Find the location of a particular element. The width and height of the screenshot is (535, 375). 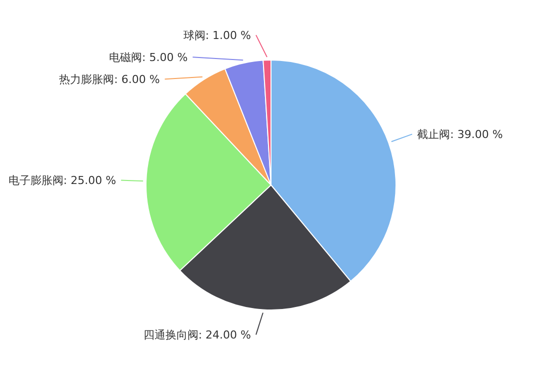

slice-label: 四通换向阀: 24.00 % is located at coordinates (197, 335).